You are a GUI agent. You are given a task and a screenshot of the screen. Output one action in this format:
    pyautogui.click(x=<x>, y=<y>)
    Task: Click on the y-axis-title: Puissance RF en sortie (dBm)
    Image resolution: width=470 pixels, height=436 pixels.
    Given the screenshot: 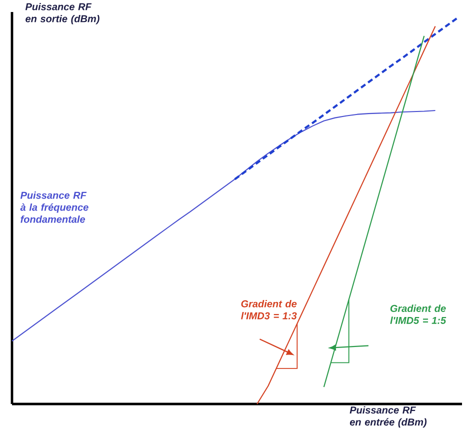 What is the action you would take?
    pyautogui.click(x=62, y=13)
    